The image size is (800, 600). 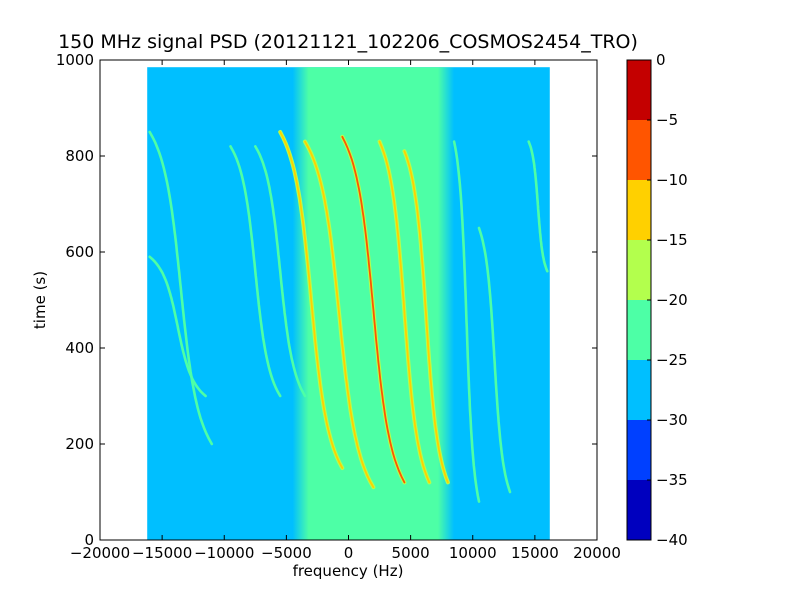 What do you see at coordinates (75, 60) in the screenshot?
I see `y-tick-label: 1000` at bounding box center [75, 60].